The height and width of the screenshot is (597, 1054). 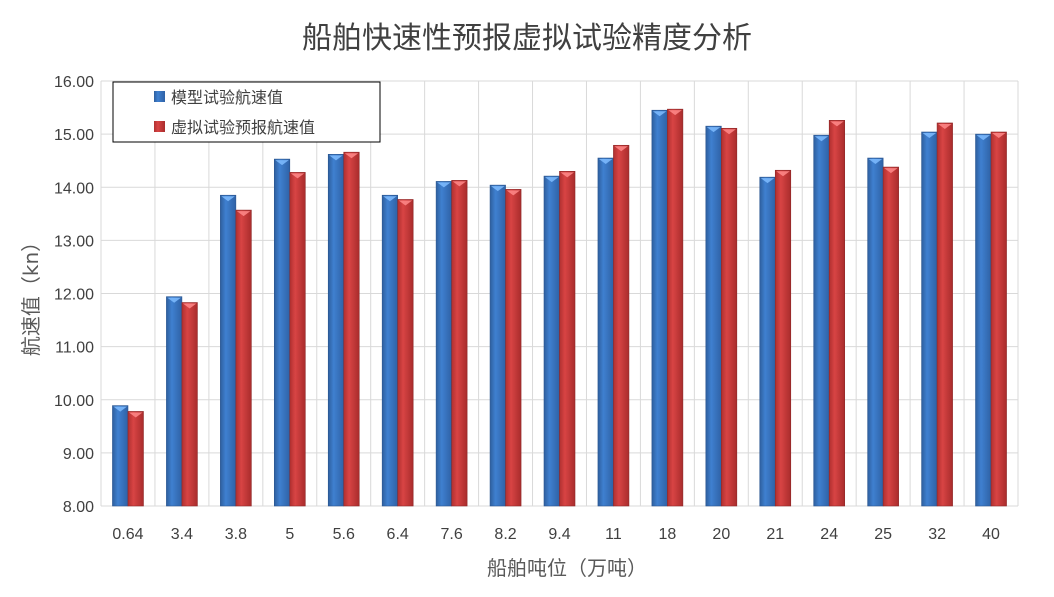 I want to click on legend: 模型试验航速值 虚拟试验预报航速值, so click(x=246, y=112).